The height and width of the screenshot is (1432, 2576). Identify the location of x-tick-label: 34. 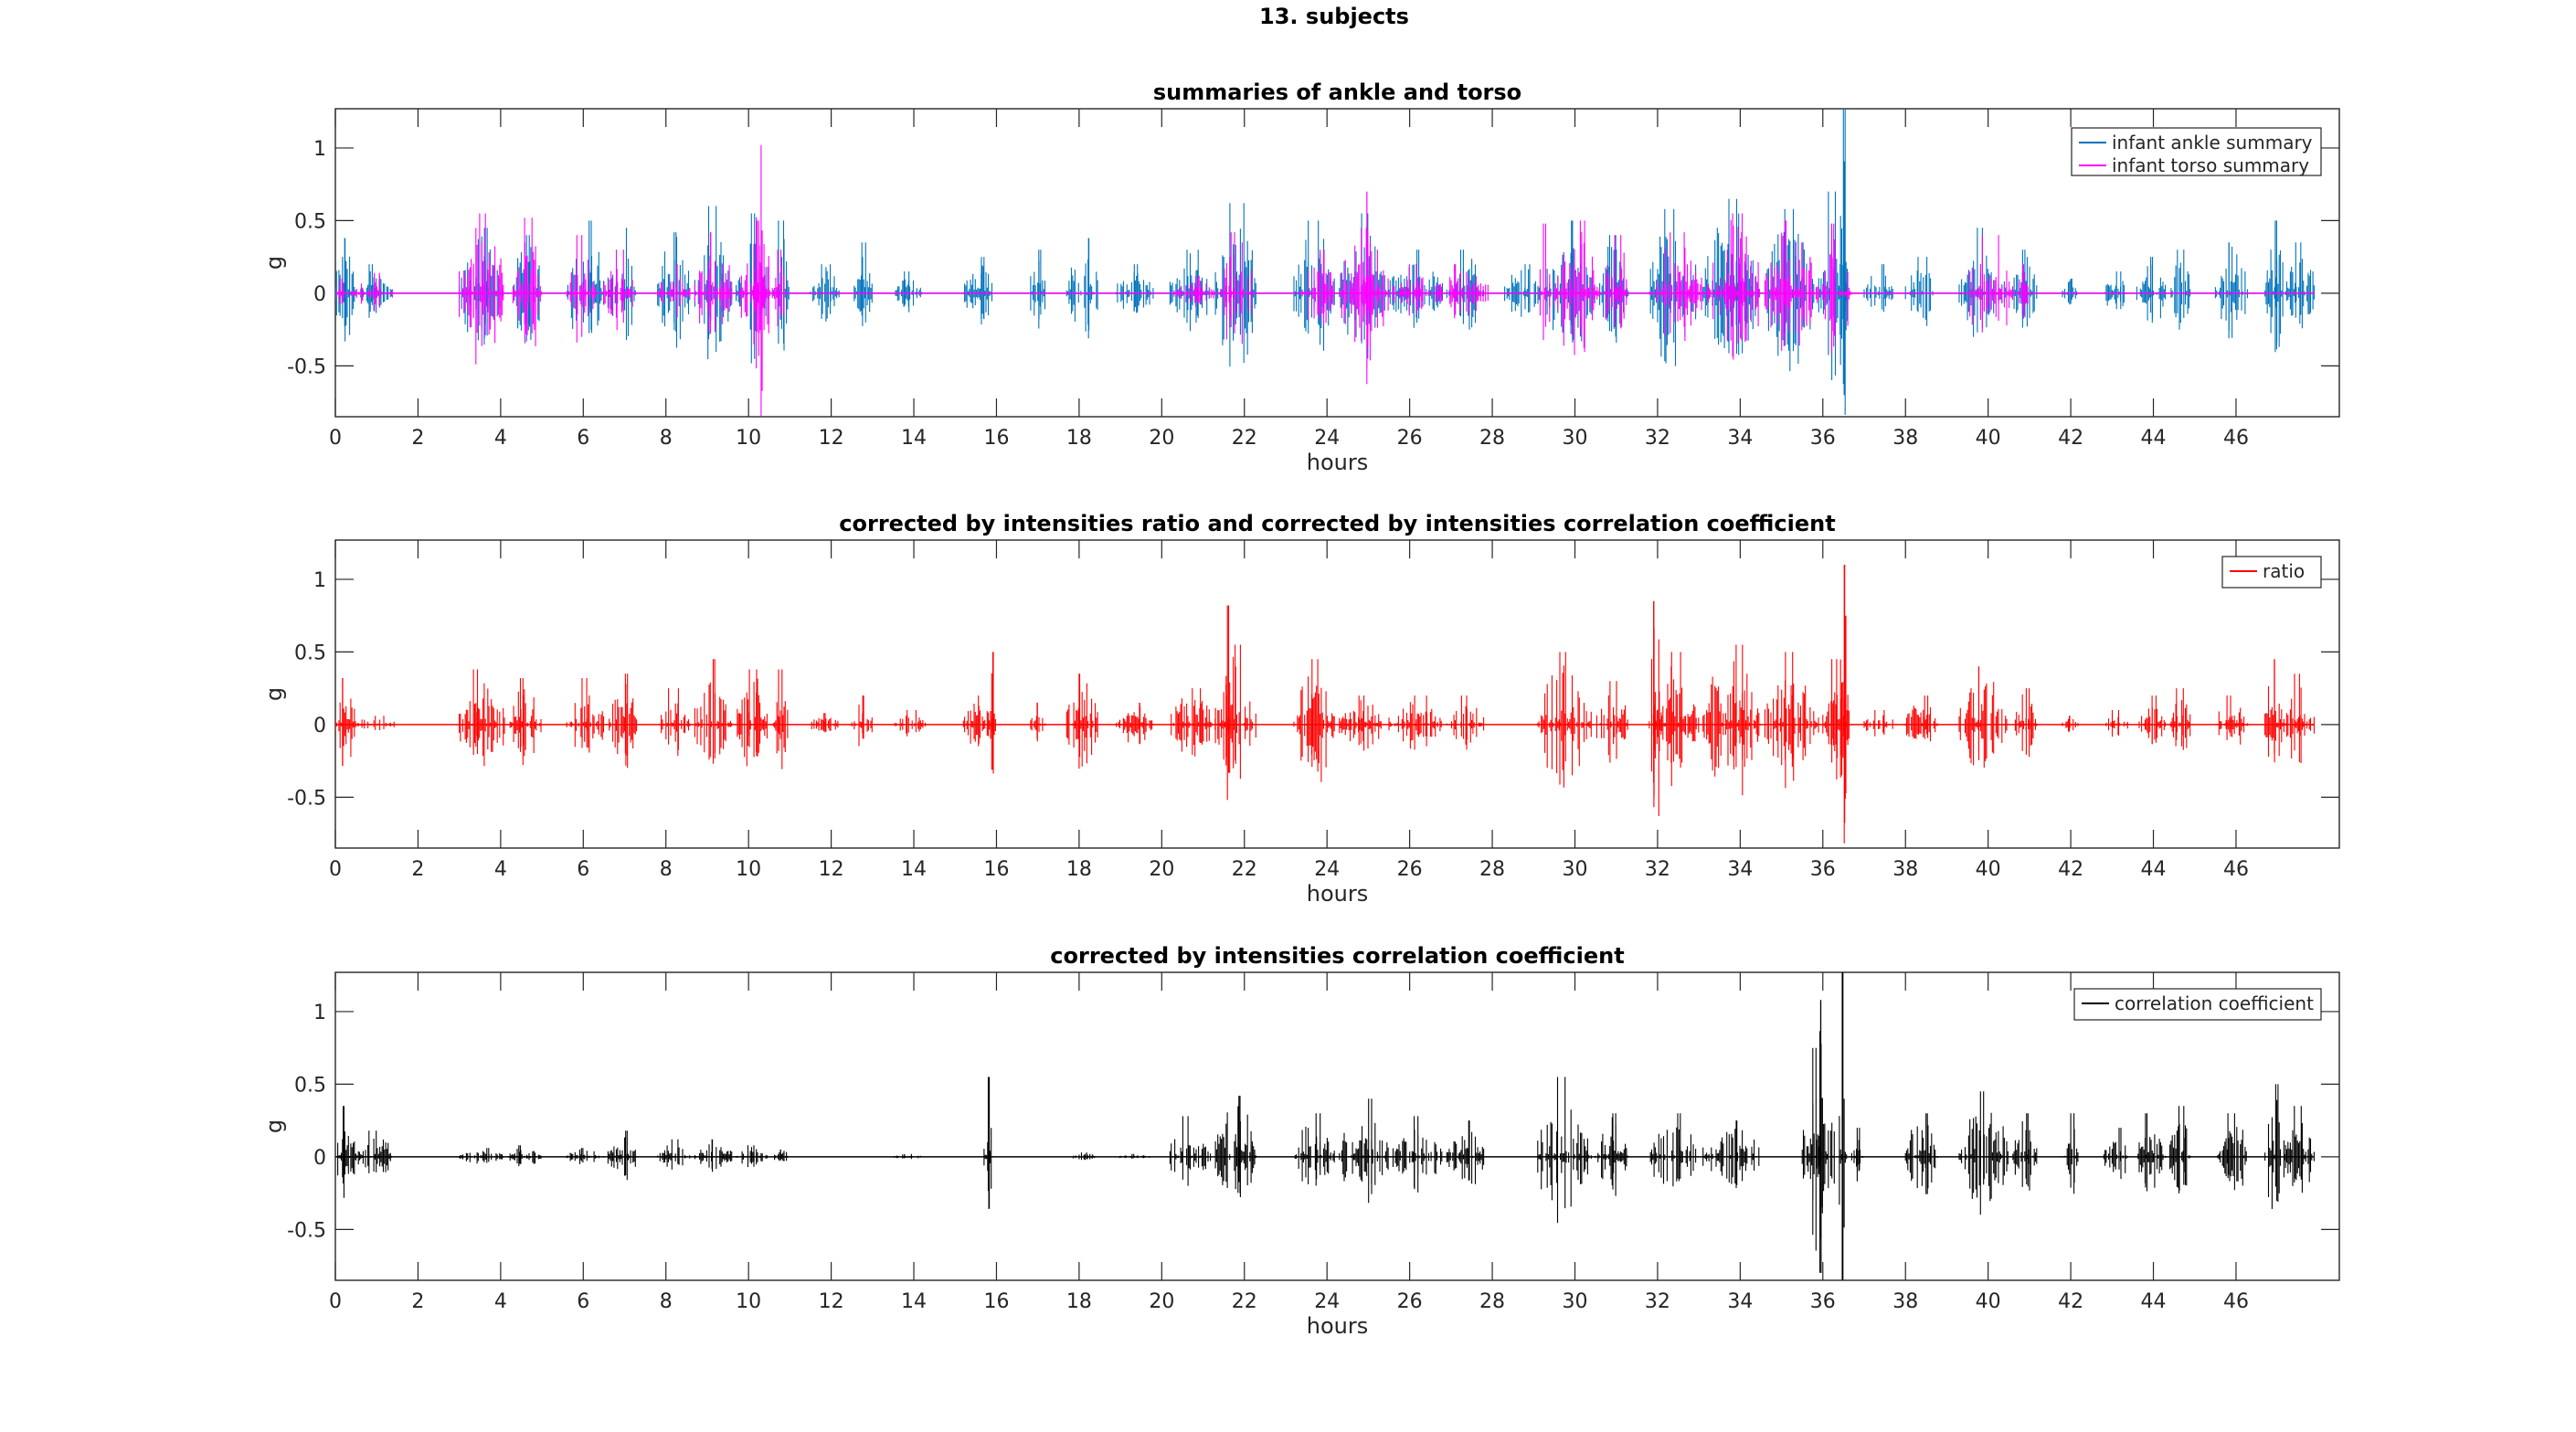
(1740, 869).